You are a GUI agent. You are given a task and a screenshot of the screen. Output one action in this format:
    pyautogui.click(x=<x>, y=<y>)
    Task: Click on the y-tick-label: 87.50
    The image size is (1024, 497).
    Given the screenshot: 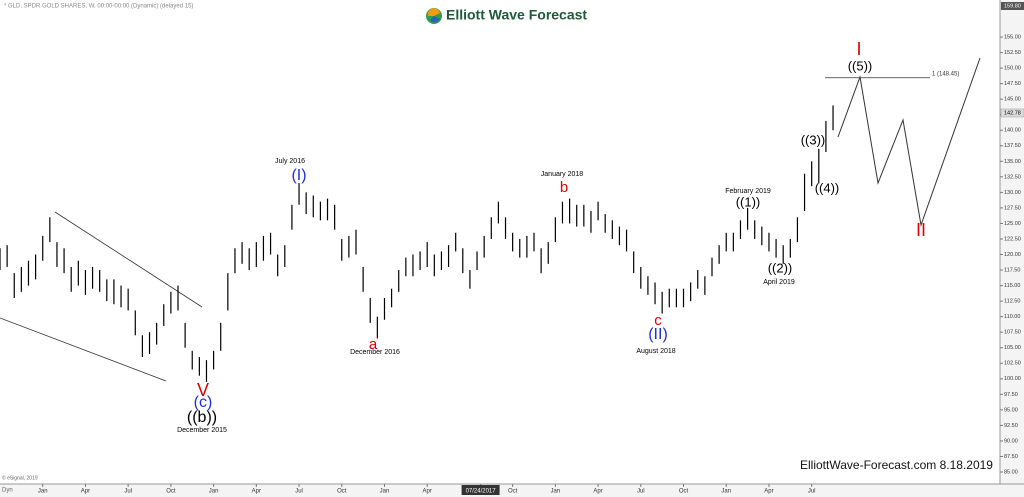 What is the action you would take?
    pyautogui.click(x=1011, y=457)
    